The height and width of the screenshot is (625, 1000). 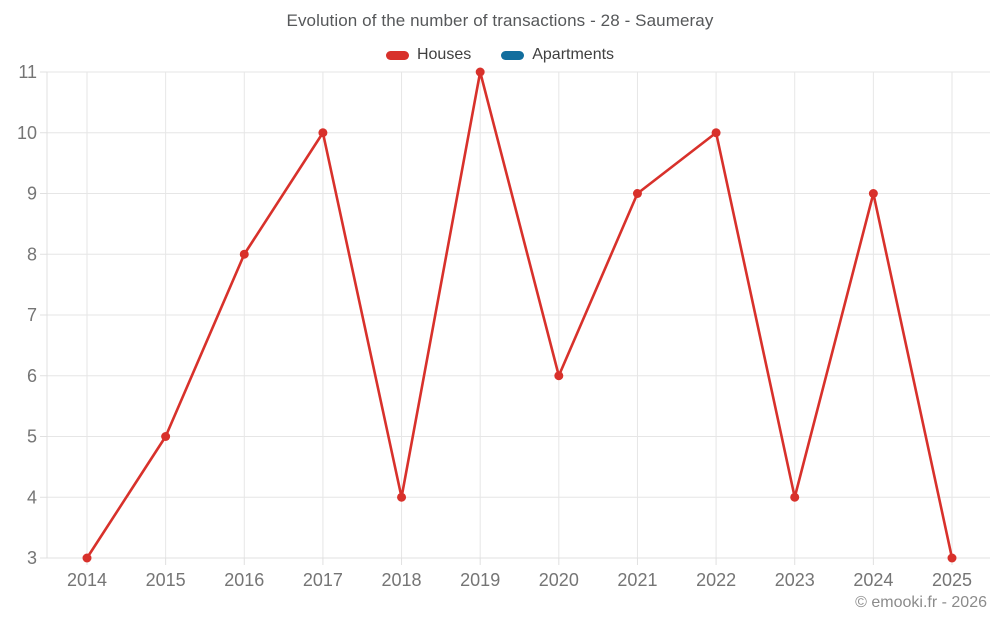 What do you see at coordinates (323, 580) in the screenshot?
I see `x-axis-label: 2017` at bounding box center [323, 580].